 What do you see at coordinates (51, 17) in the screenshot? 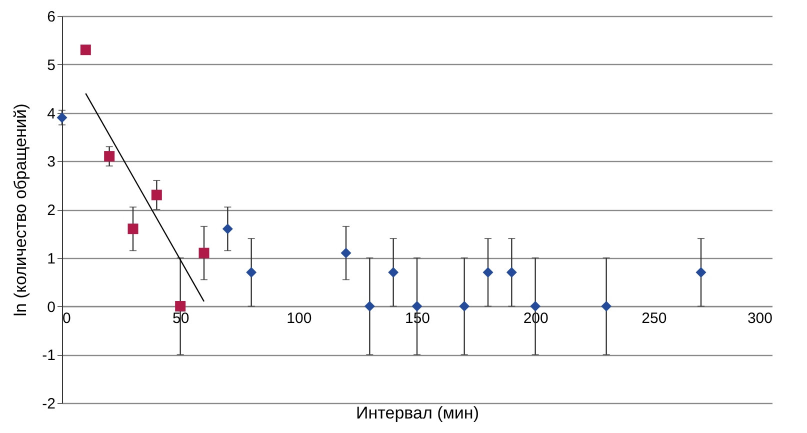
I see `y-tick-label: 6` at bounding box center [51, 17].